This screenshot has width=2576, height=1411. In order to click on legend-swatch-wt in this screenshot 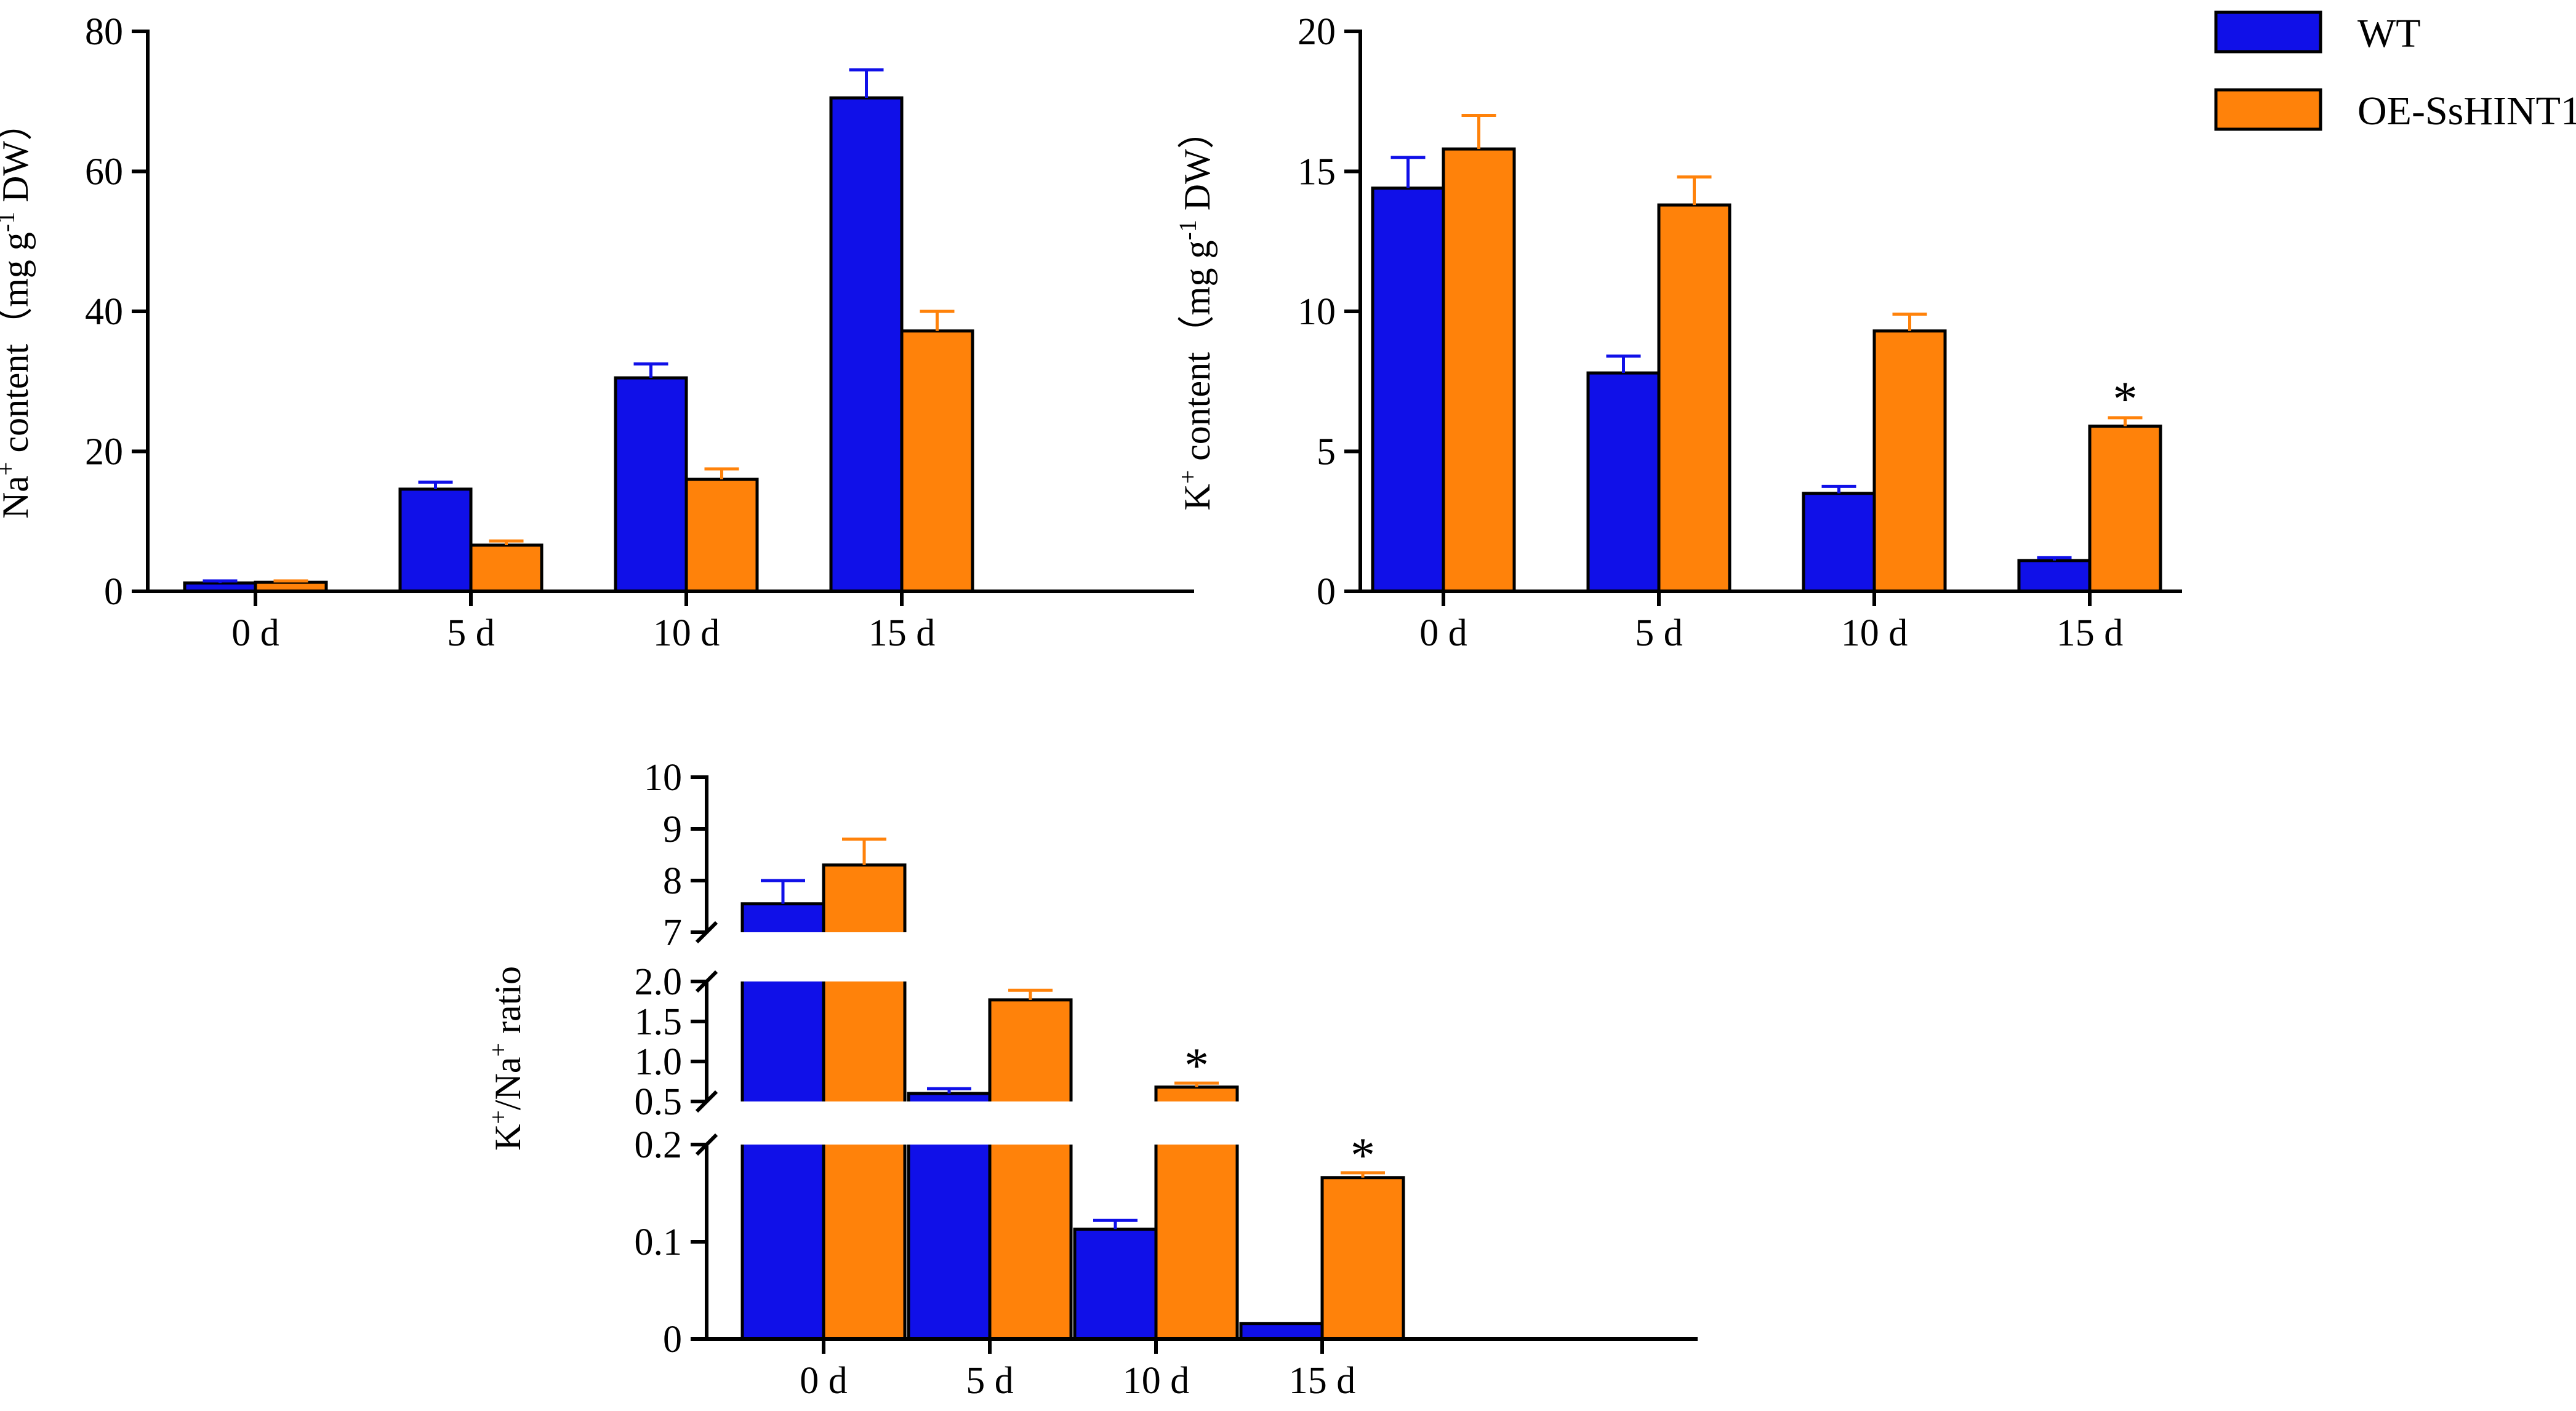, I will do `click(2268, 32)`.